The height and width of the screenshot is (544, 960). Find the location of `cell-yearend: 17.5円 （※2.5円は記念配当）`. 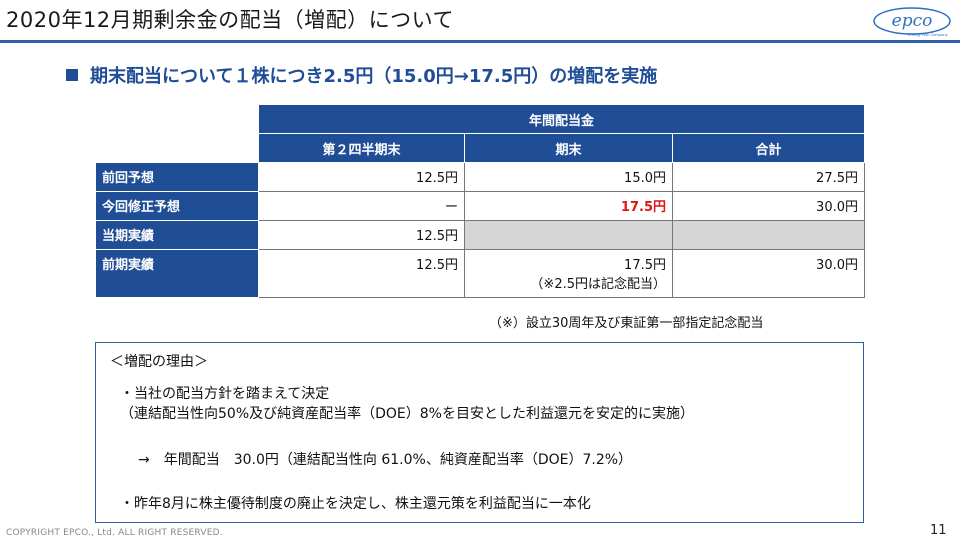

cell-yearend: 17.5円 （※2.5円は記念配当） is located at coordinates (568, 273).